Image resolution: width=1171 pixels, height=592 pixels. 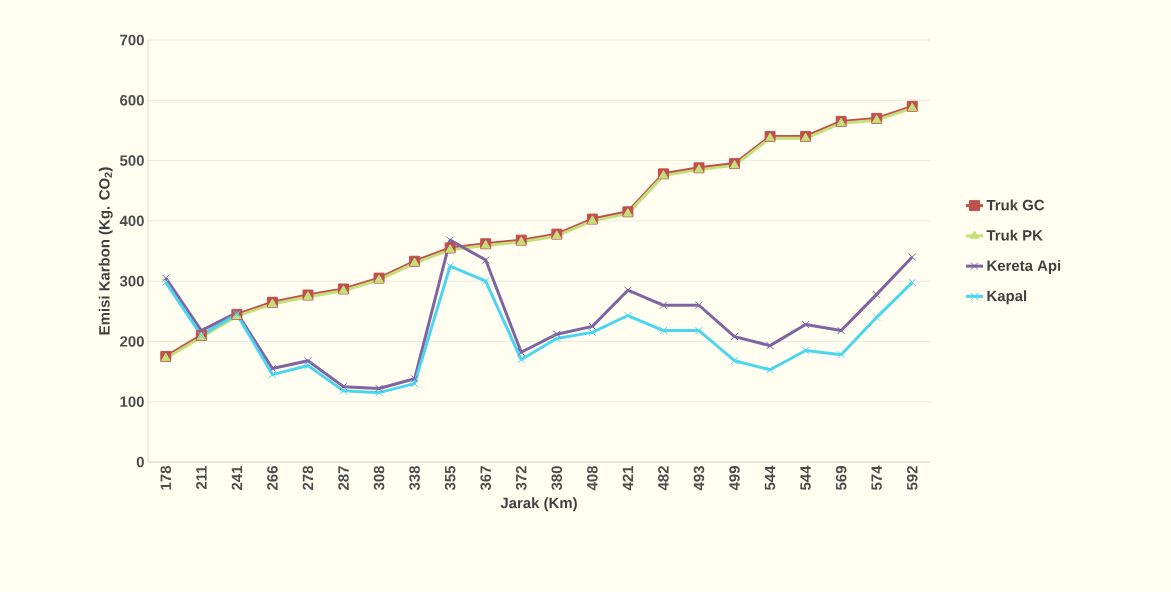 What do you see at coordinates (132, 341) in the screenshot?
I see `y-tick-label: 200` at bounding box center [132, 341].